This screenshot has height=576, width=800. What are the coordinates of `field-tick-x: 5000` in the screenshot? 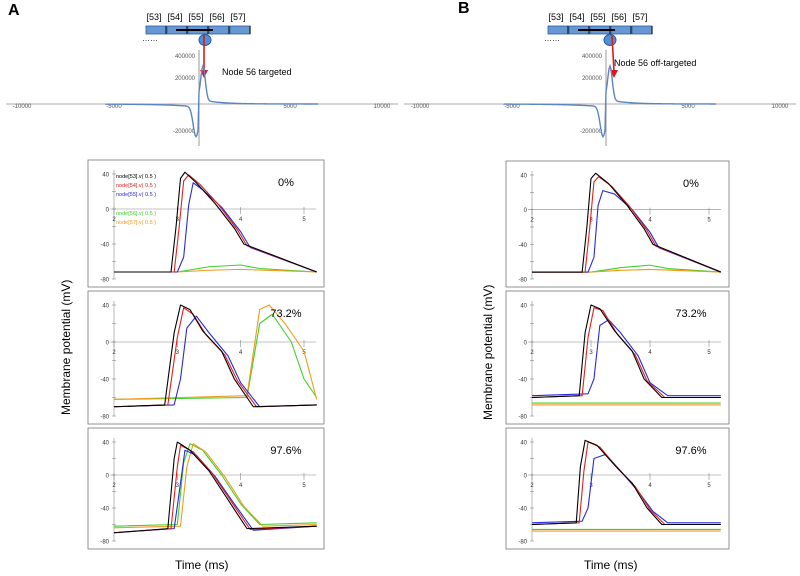 It's located at (290, 107).